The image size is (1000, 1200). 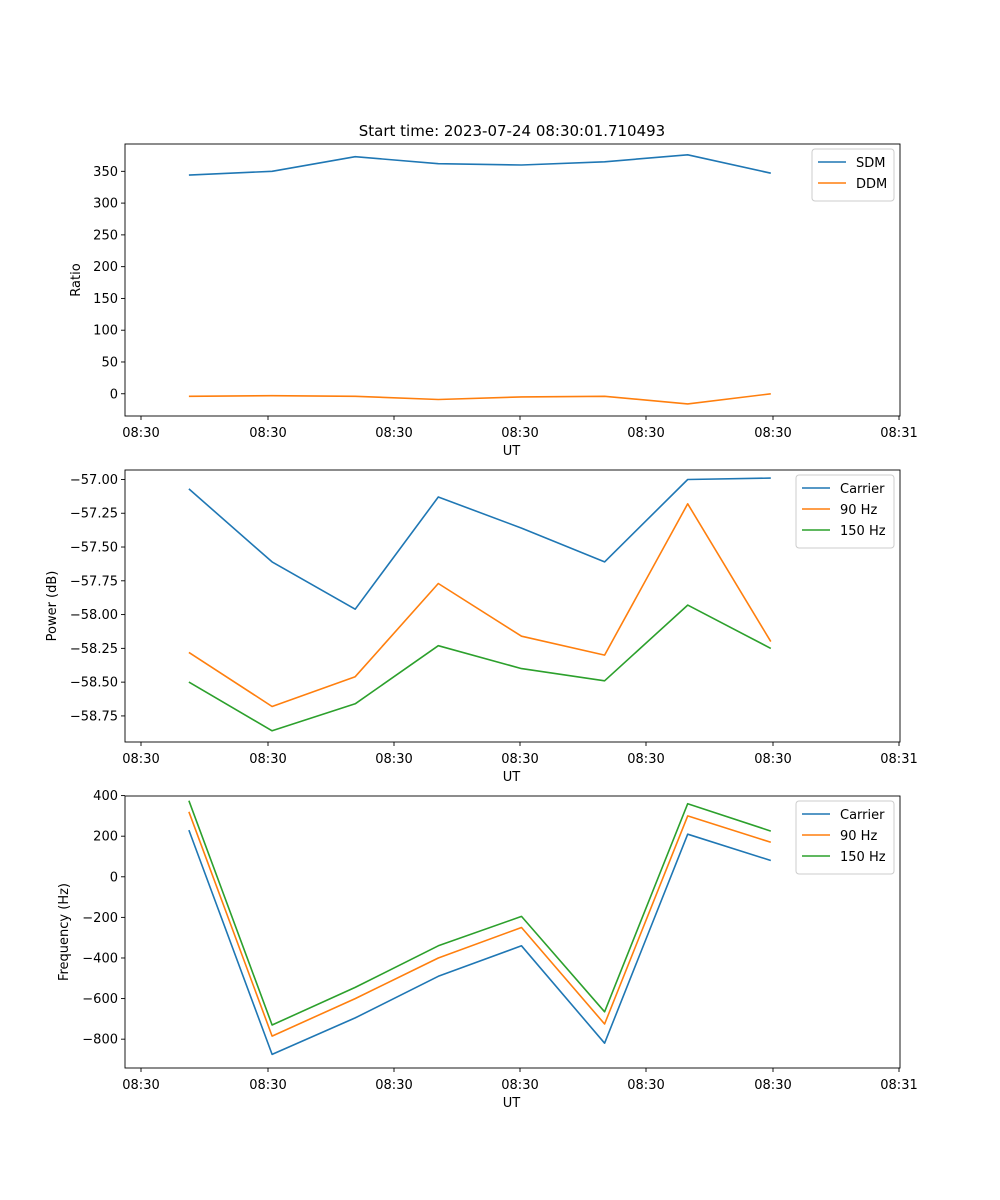 I want to click on legend-entry-sdm: SDM, so click(x=870, y=163).